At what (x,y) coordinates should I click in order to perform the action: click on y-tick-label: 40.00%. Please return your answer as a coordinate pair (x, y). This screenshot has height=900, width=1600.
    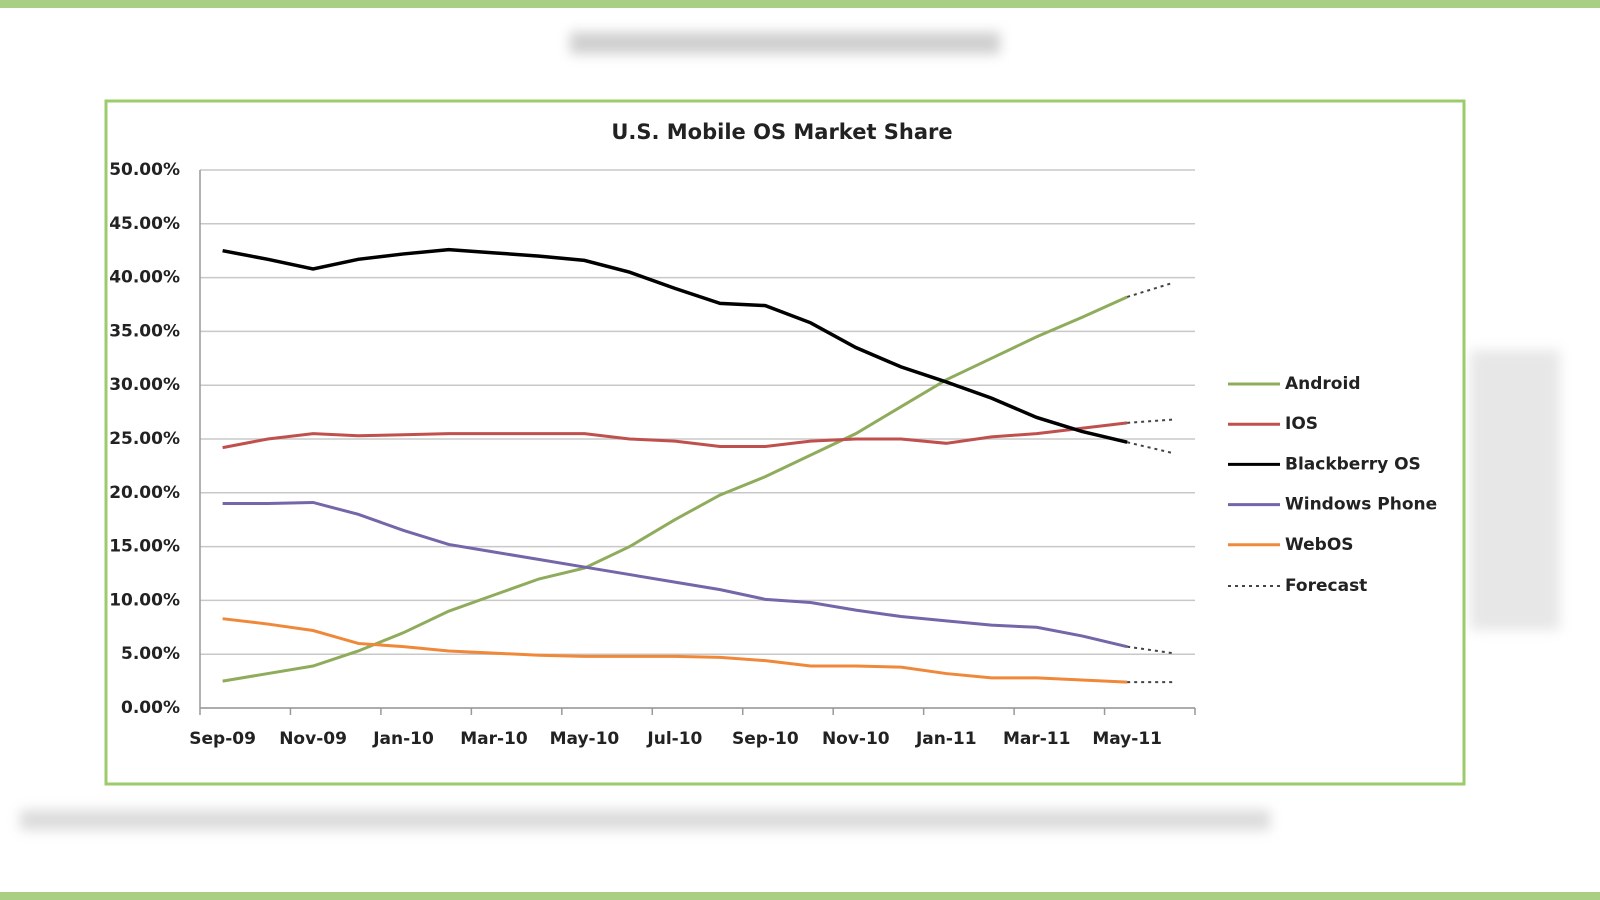
    Looking at the image, I should click on (144, 278).